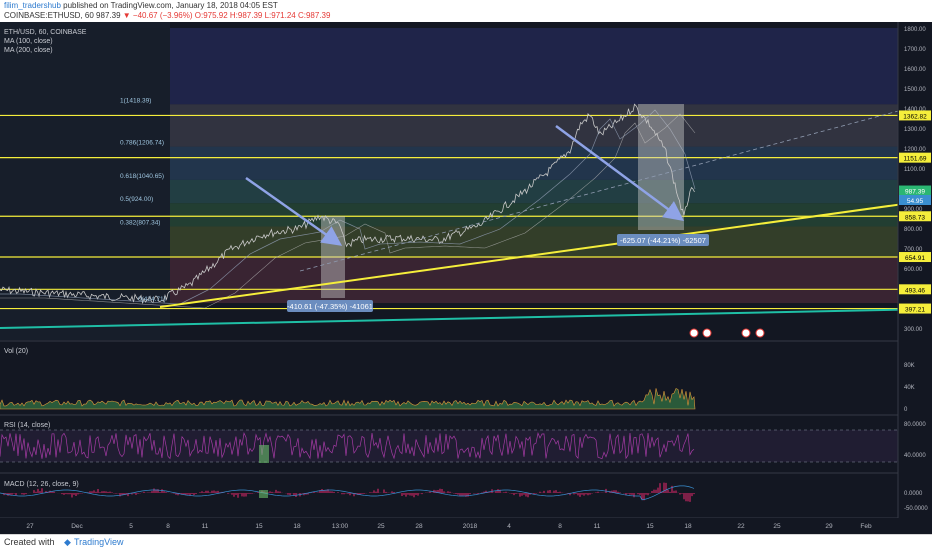  Describe the element at coordinates (131, 526) in the screenshot. I see `time-tick: 5` at that location.